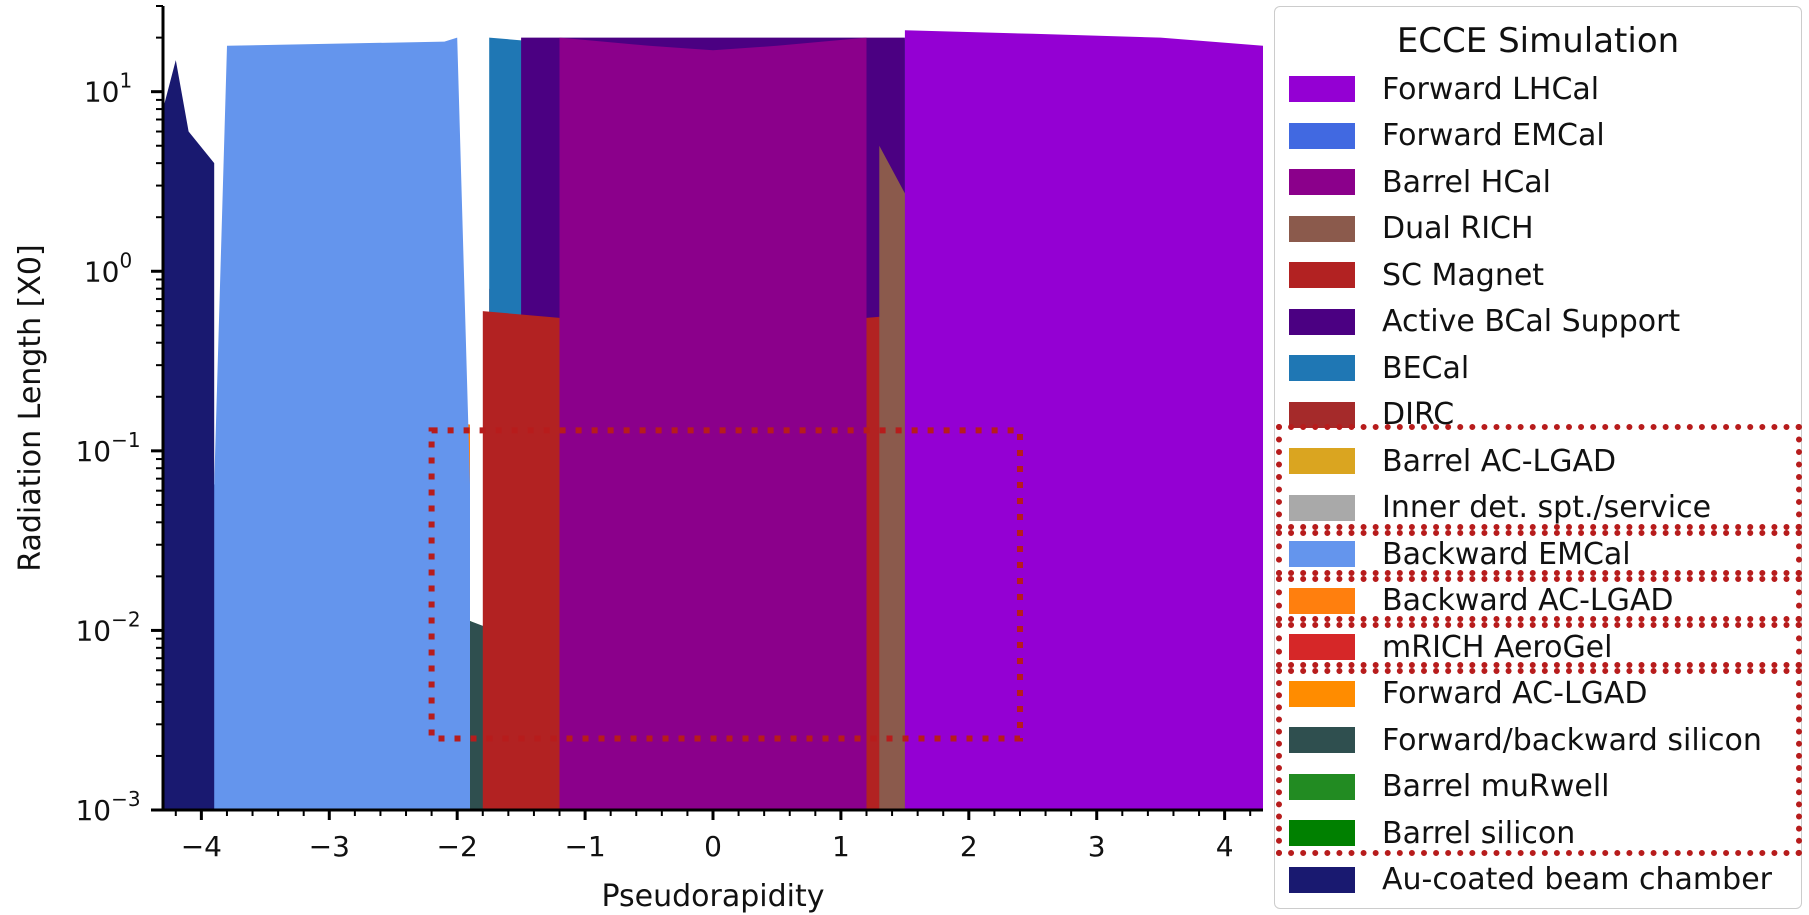 The width and height of the screenshot is (1809, 915). I want to click on legend-label: Barrel AC-LGAD, so click(1499, 461).